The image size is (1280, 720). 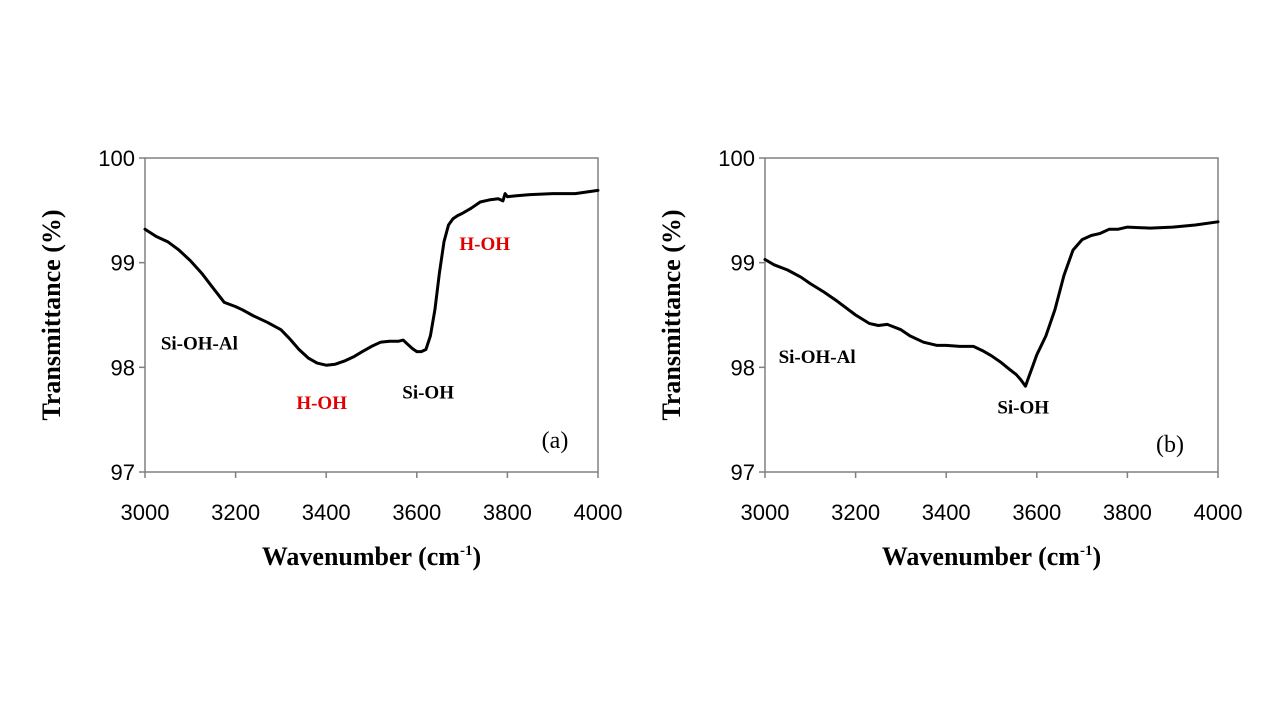 I want to click on panel-label: (b), so click(x=1170, y=445).